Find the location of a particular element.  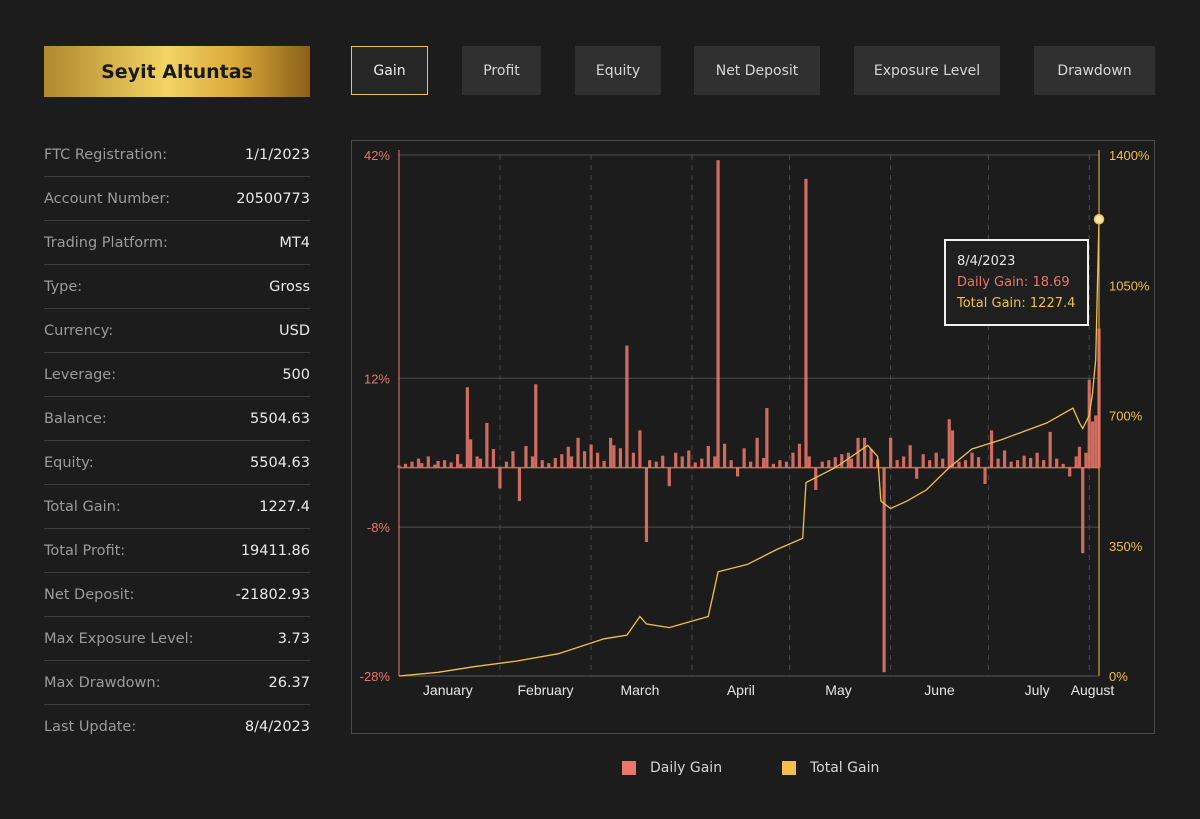

info-value: 19411.86 is located at coordinates (275, 550).